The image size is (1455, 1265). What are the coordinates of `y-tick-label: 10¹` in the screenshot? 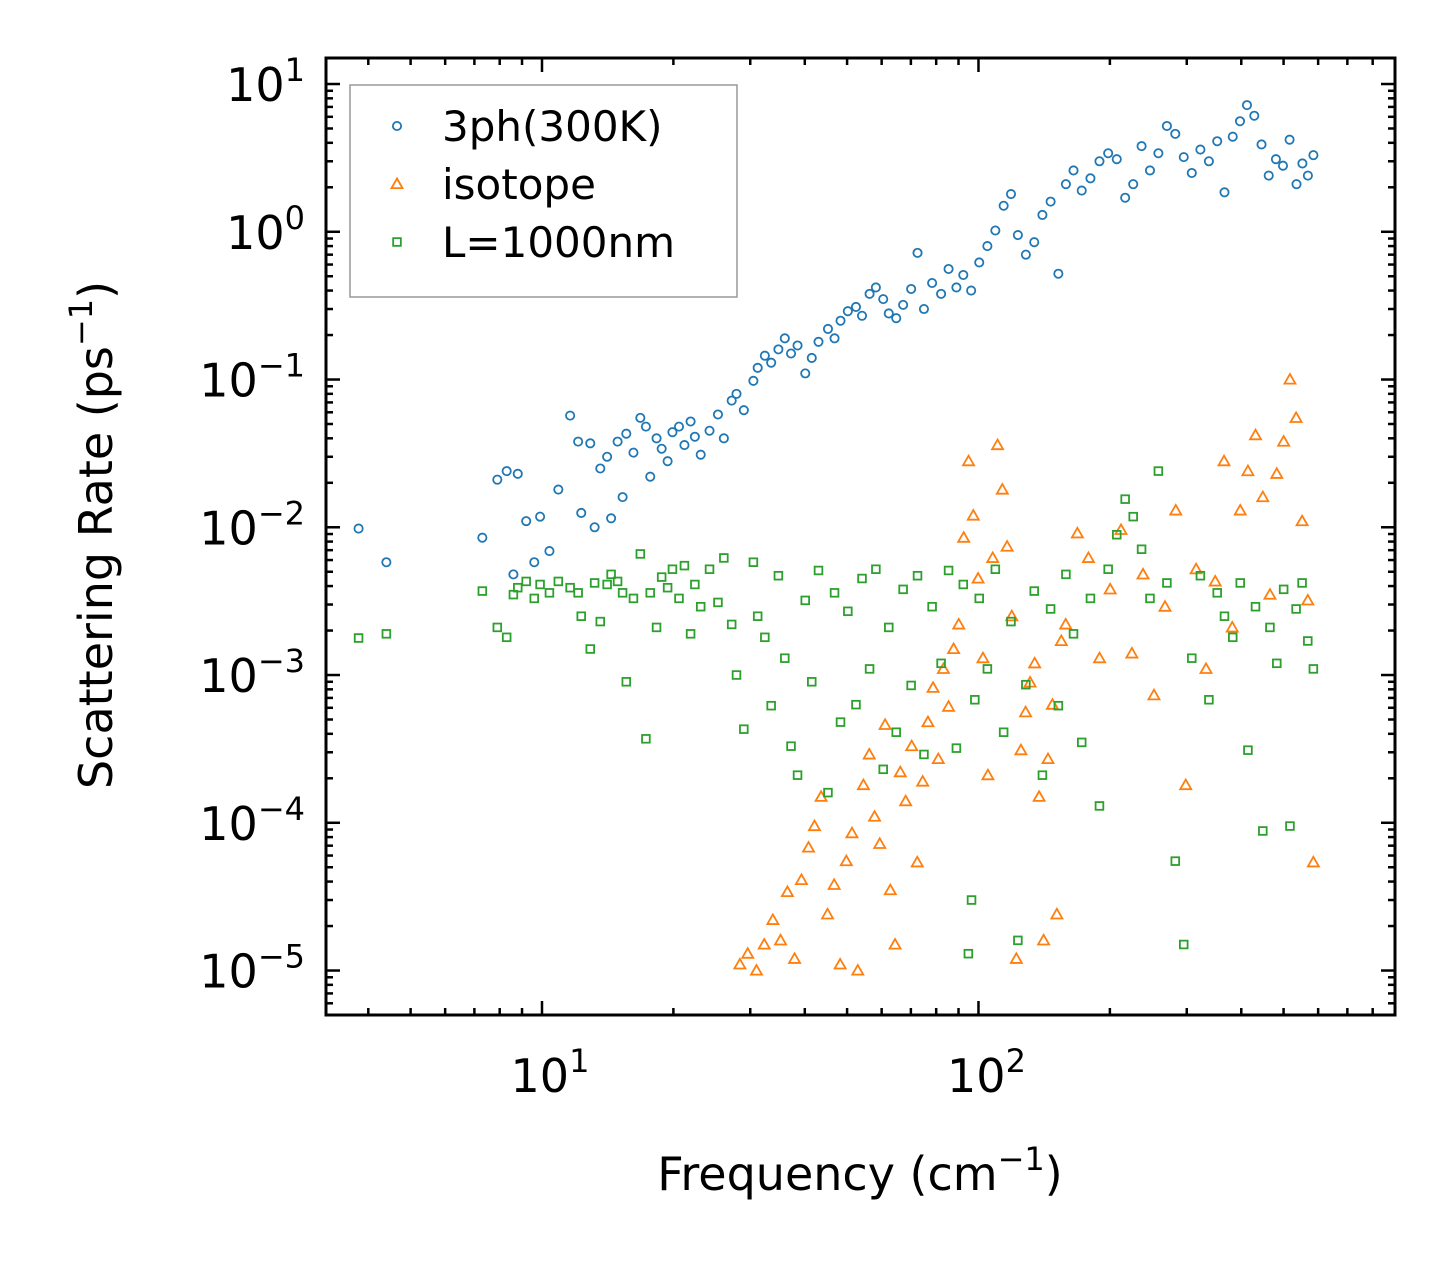 It's located at (265, 81).